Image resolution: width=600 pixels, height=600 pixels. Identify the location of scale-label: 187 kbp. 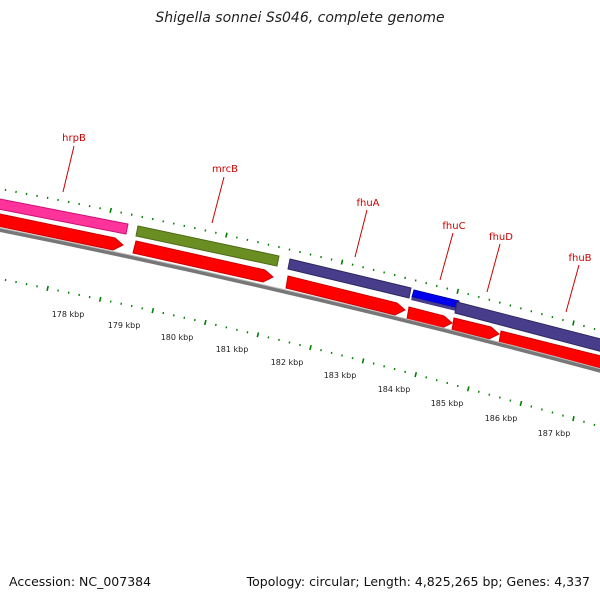
(554, 433).